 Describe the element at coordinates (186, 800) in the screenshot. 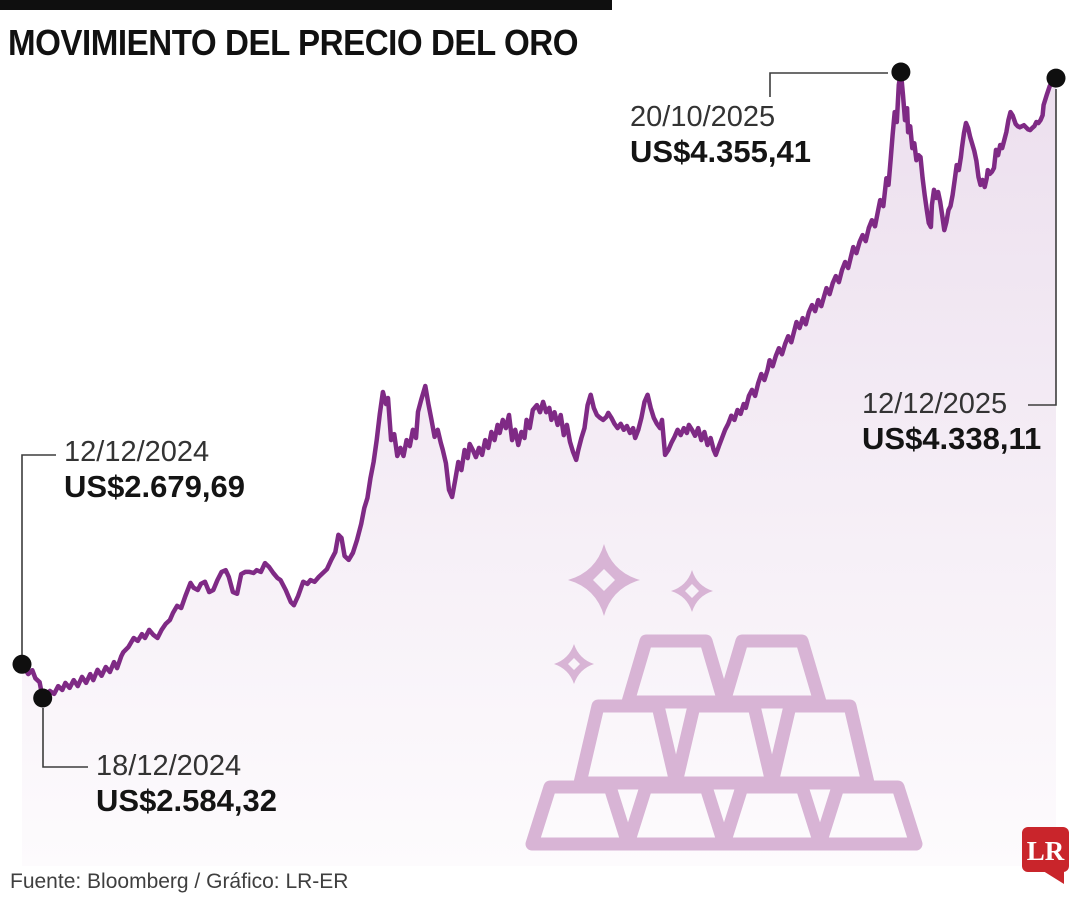

I see `annotation-price: US$2.584,32` at that location.